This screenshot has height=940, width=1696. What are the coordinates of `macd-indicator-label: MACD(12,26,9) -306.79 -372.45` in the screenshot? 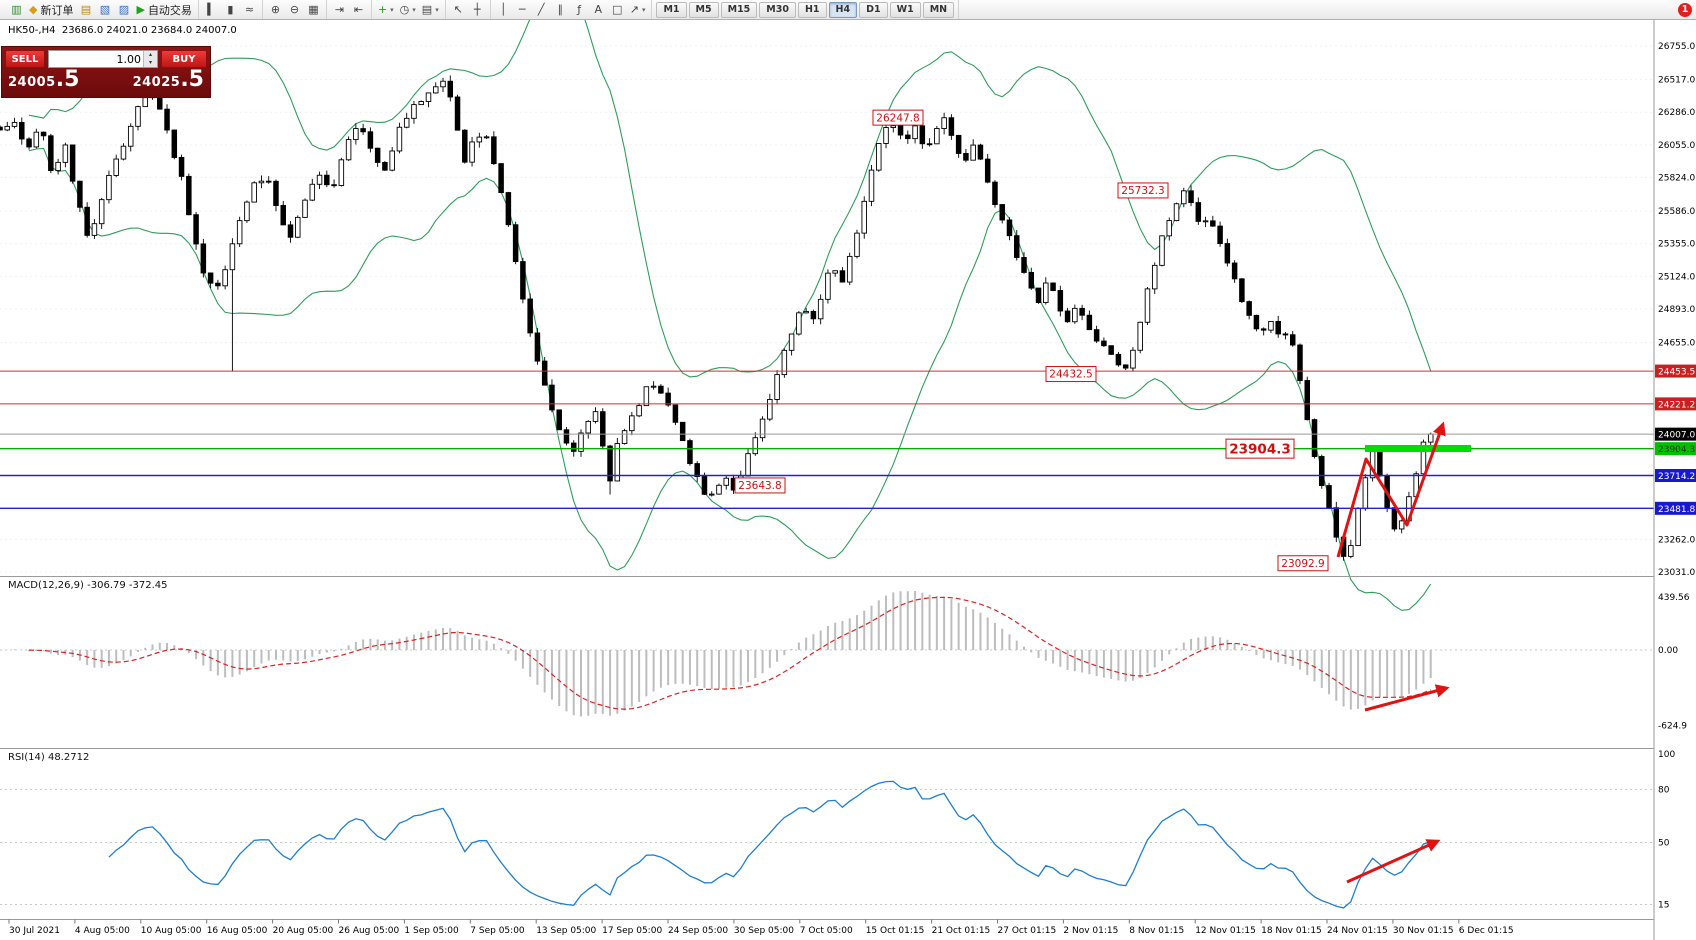 It's located at (88, 585).